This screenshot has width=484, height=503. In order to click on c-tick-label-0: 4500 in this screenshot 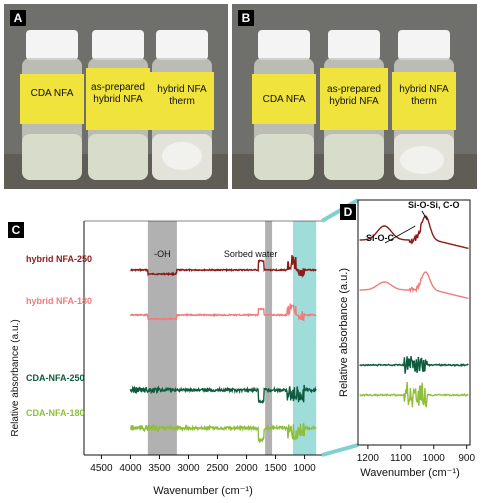, I will do `click(101, 468)`.